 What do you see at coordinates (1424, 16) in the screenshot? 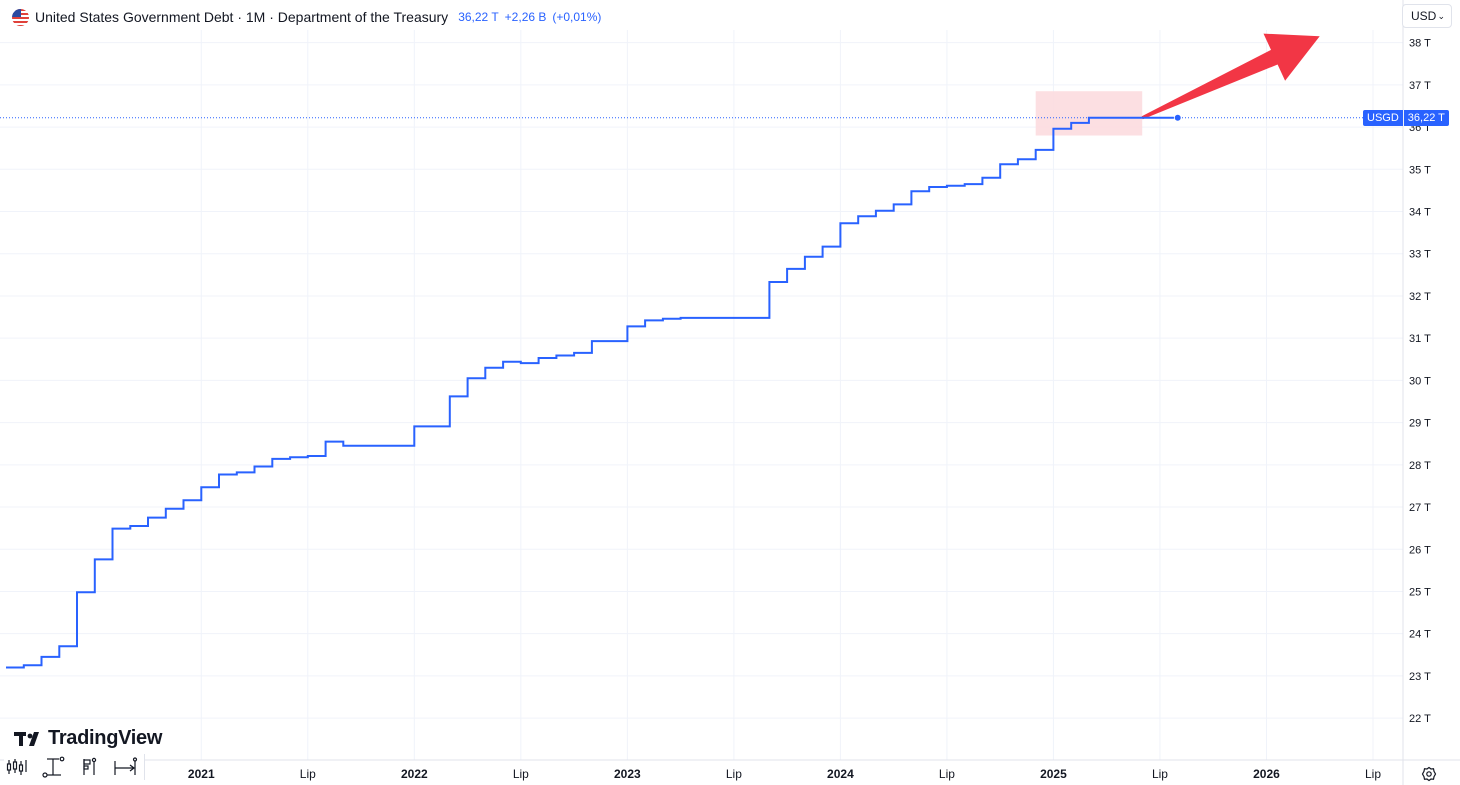
I see `currency-label: USD` at bounding box center [1424, 16].